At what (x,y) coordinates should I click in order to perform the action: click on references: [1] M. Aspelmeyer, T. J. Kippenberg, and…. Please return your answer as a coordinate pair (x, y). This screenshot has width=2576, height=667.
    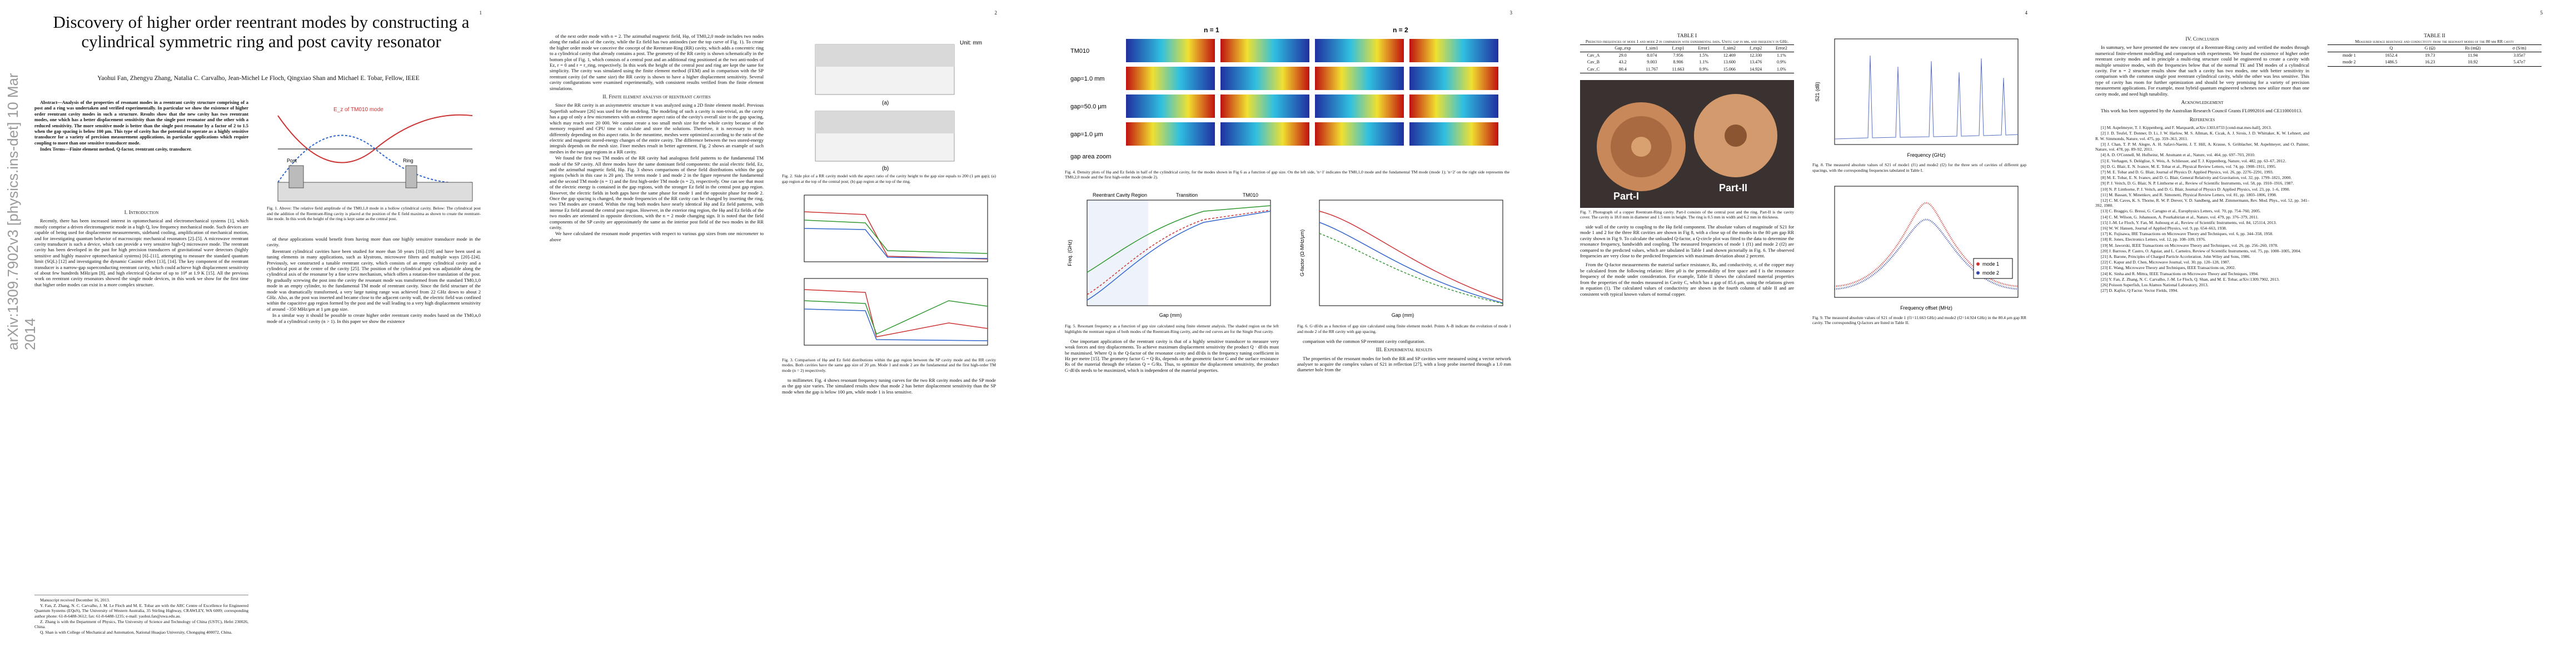
    Looking at the image, I should click on (2202, 209).